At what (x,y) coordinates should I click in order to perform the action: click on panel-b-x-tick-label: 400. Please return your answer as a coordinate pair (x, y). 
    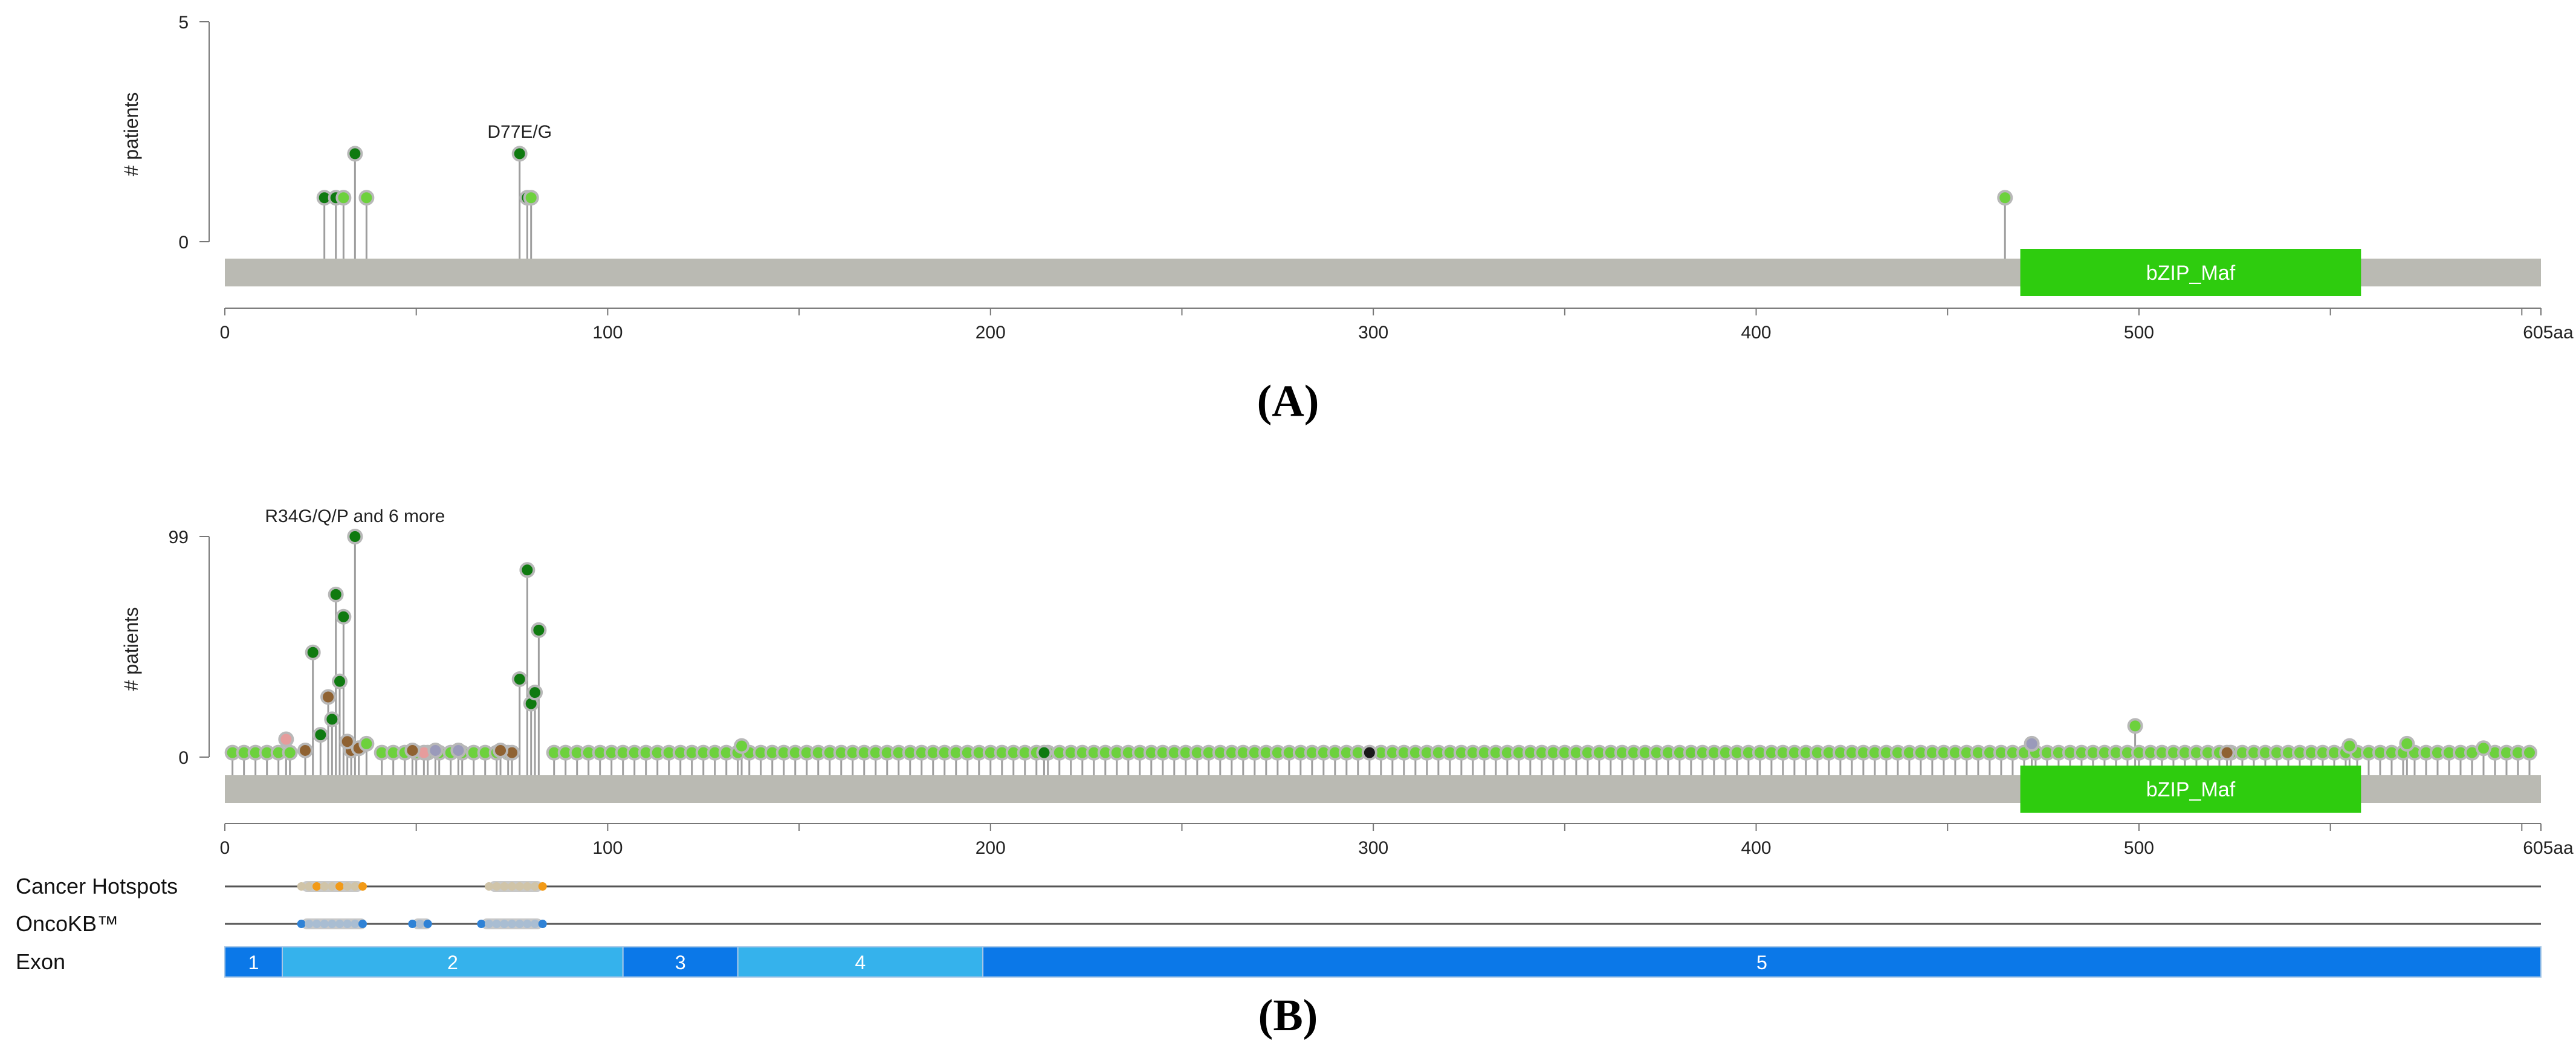
    Looking at the image, I should click on (1756, 848).